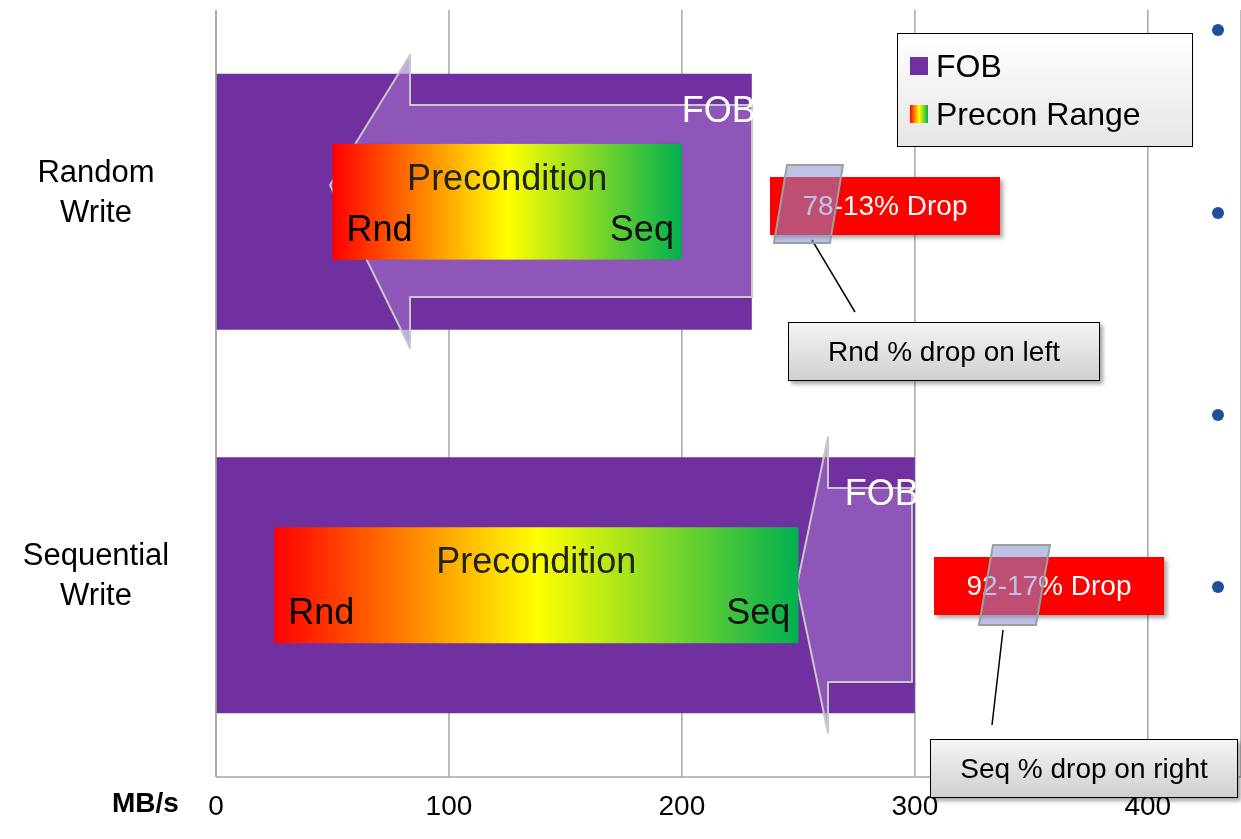 The height and width of the screenshot is (839, 1241). What do you see at coordinates (145, 803) in the screenshot?
I see `x-axis-title: MB/s` at bounding box center [145, 803].